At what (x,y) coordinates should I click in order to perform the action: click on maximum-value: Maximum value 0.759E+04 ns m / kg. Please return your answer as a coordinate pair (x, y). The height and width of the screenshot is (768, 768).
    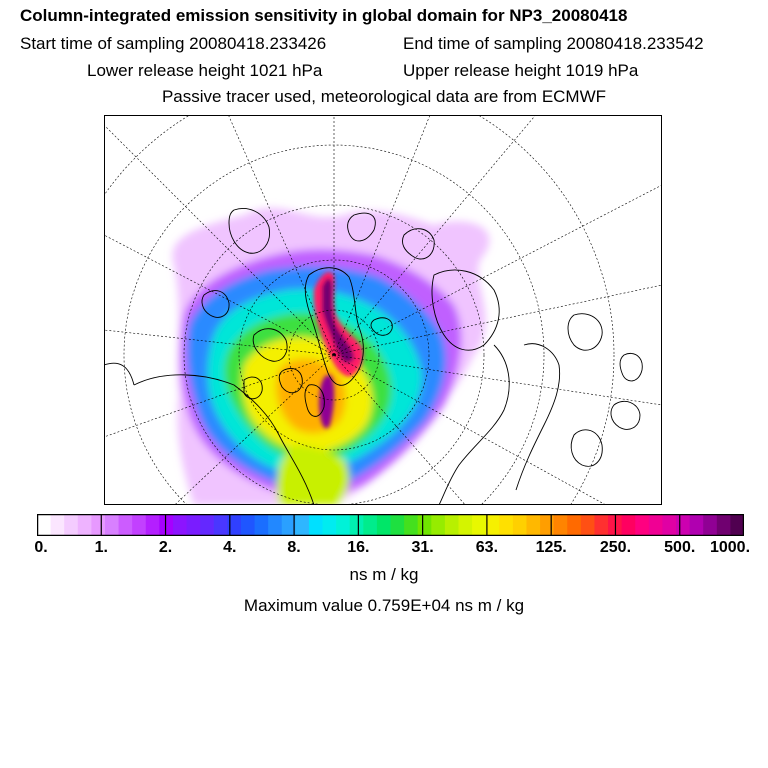
    Looking at the image, I should click on (384, 605).